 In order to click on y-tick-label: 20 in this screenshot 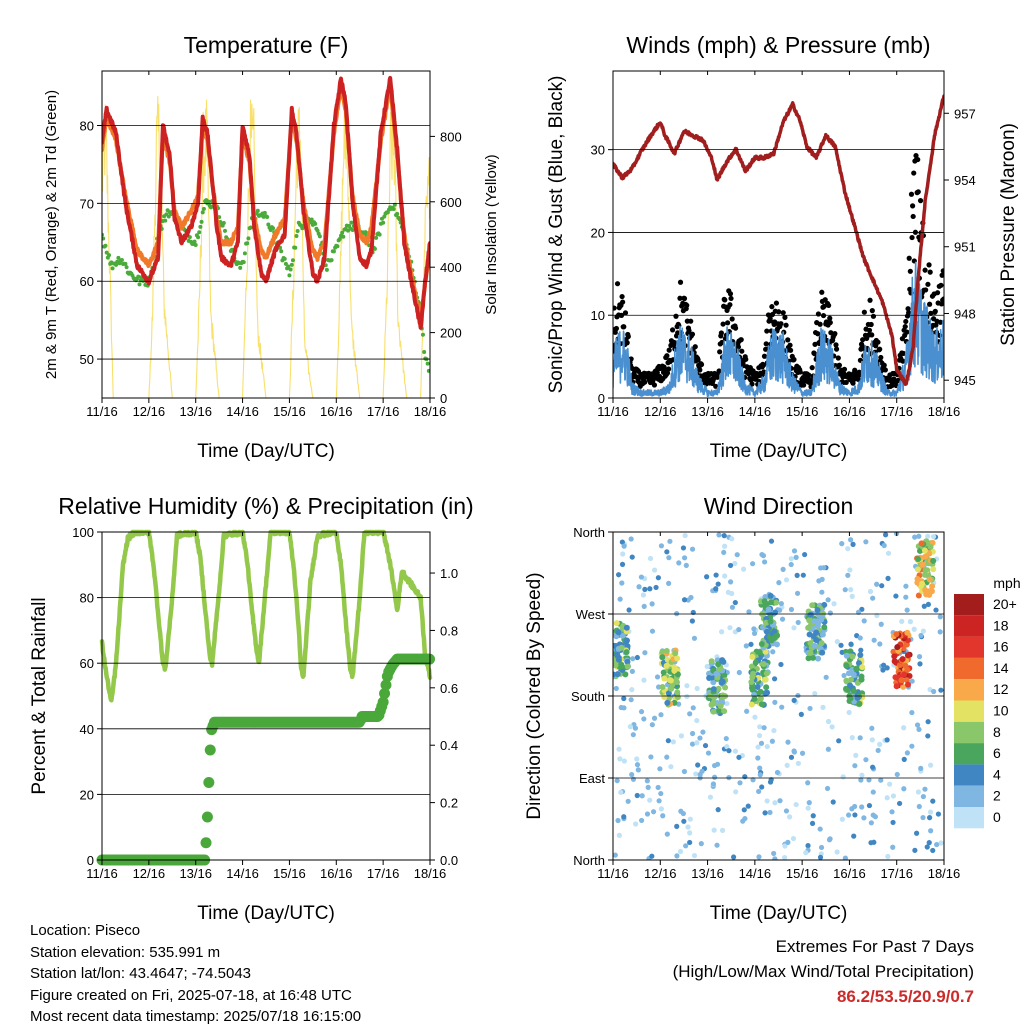, I will do `click(87, 794)`.